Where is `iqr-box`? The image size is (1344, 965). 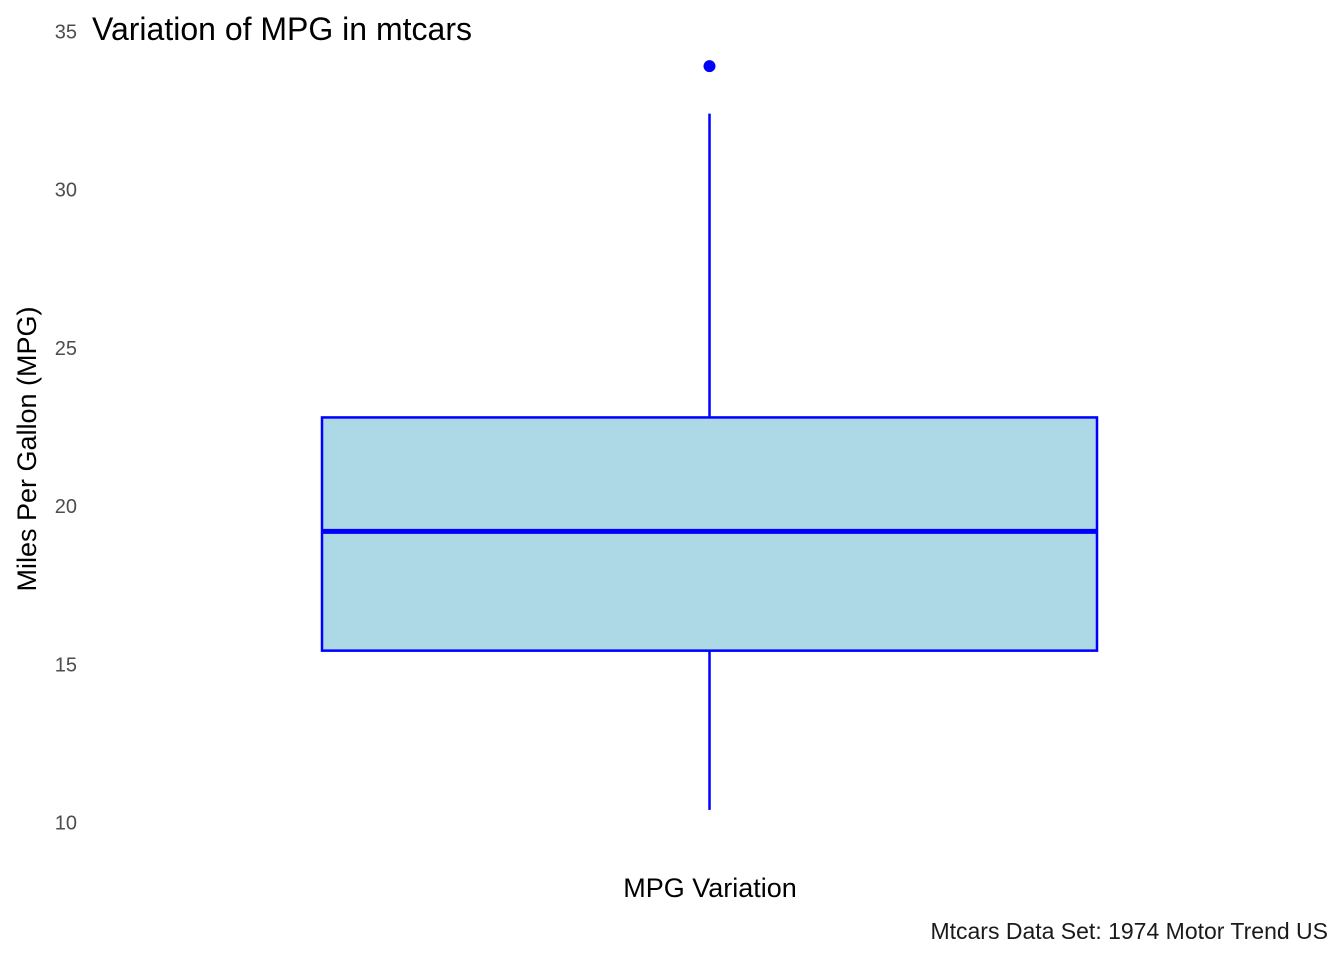
iqr-box is located at coordinates (709, 534).